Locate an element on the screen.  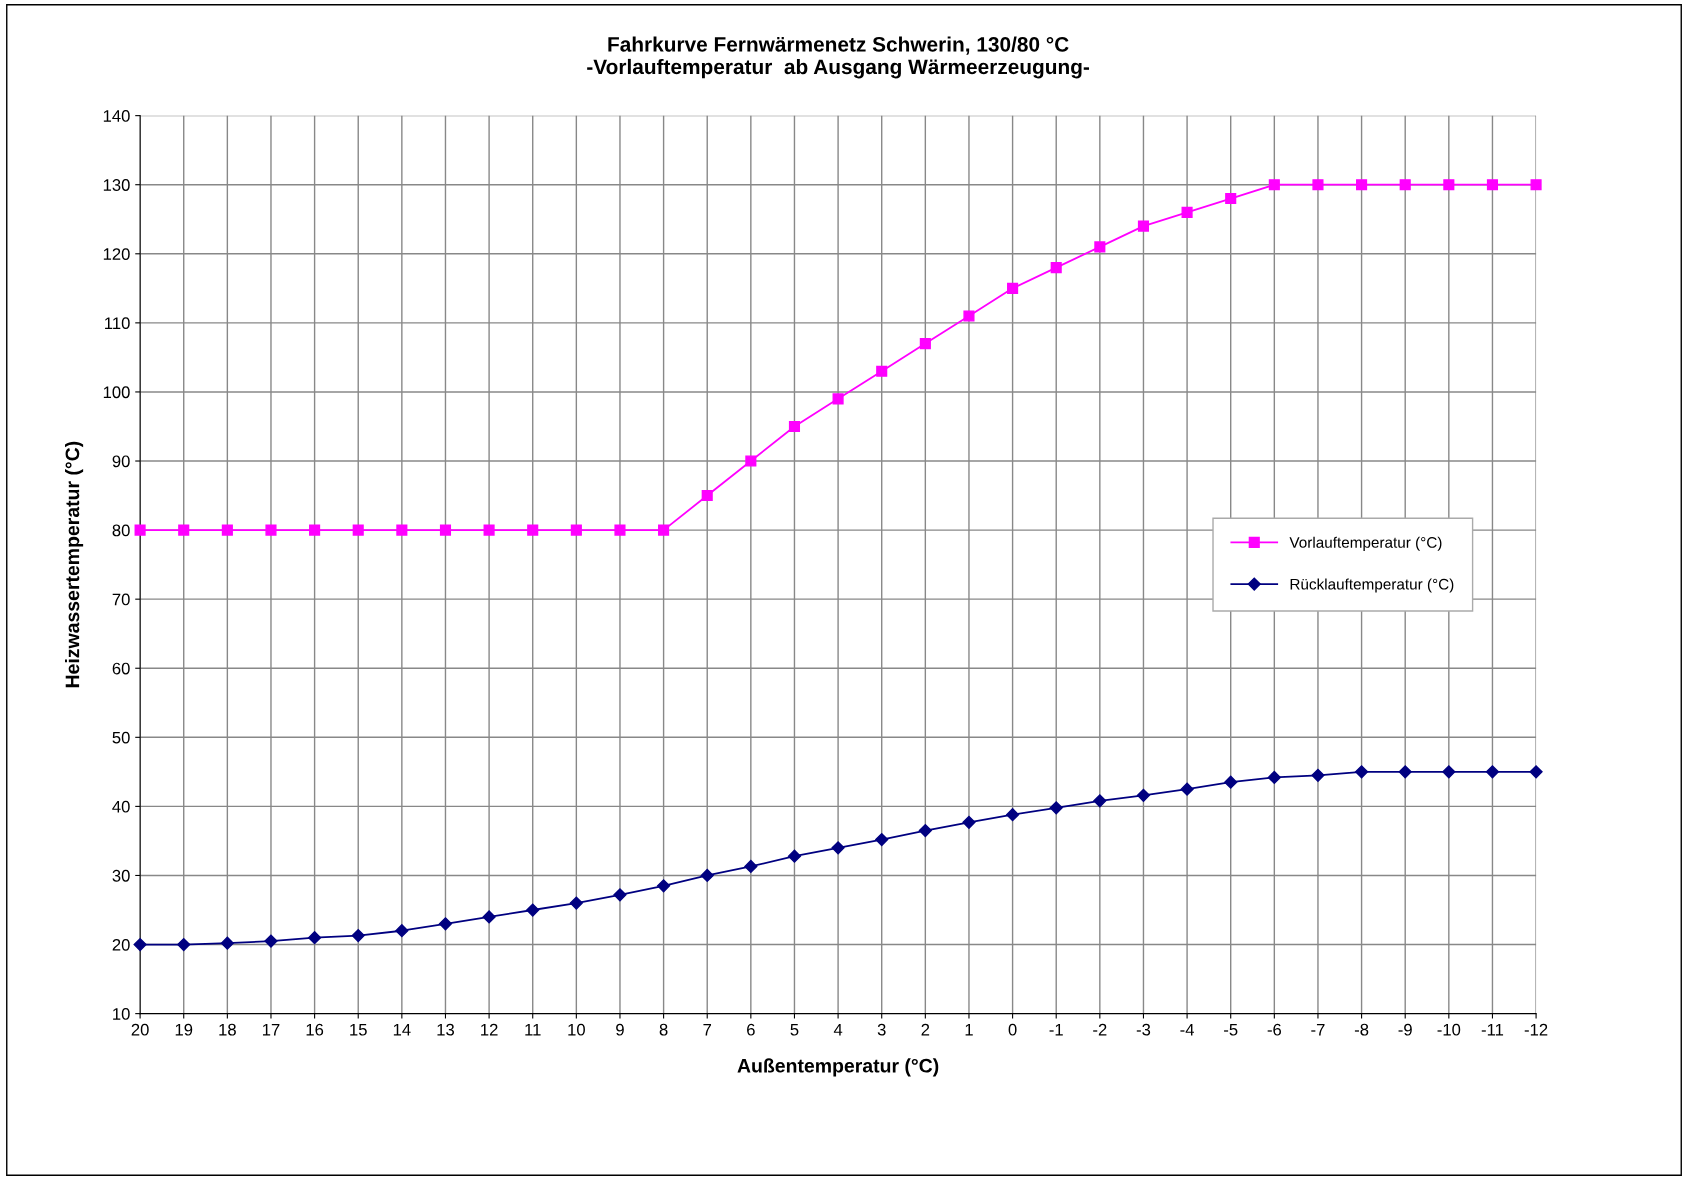
x-tick-label: 9 is located at coordinates (620, 1029).